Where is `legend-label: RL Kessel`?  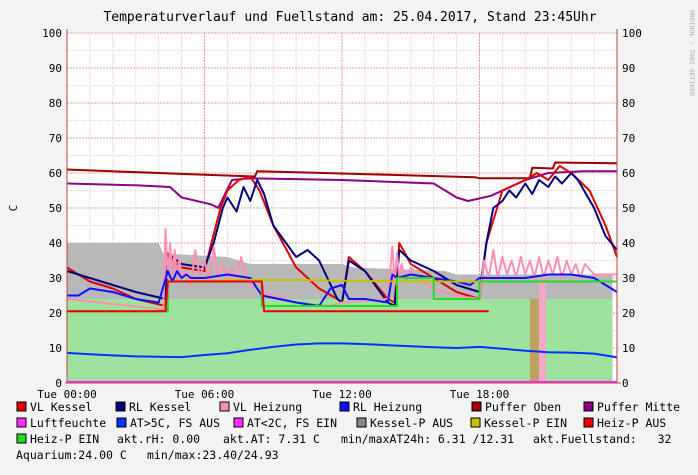 legend-label: RL Kessel is located at coordinates (160, 407).